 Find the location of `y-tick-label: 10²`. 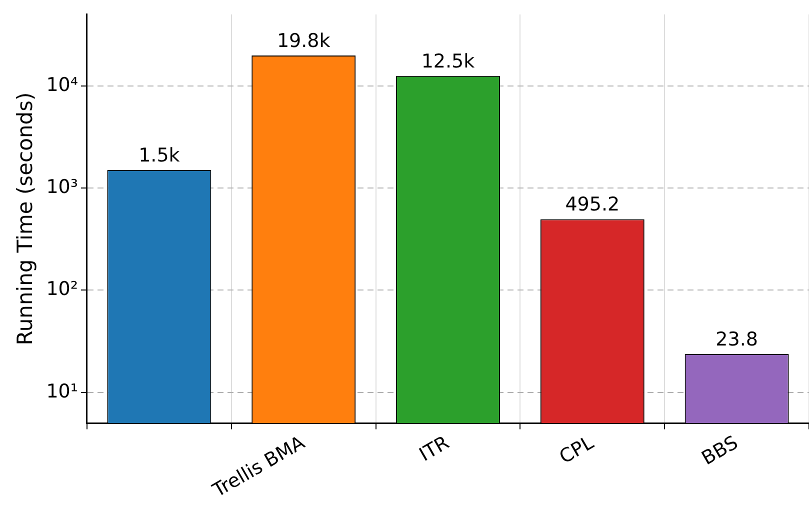

y-tick-label: 10² is located at coordinates (62, 289).